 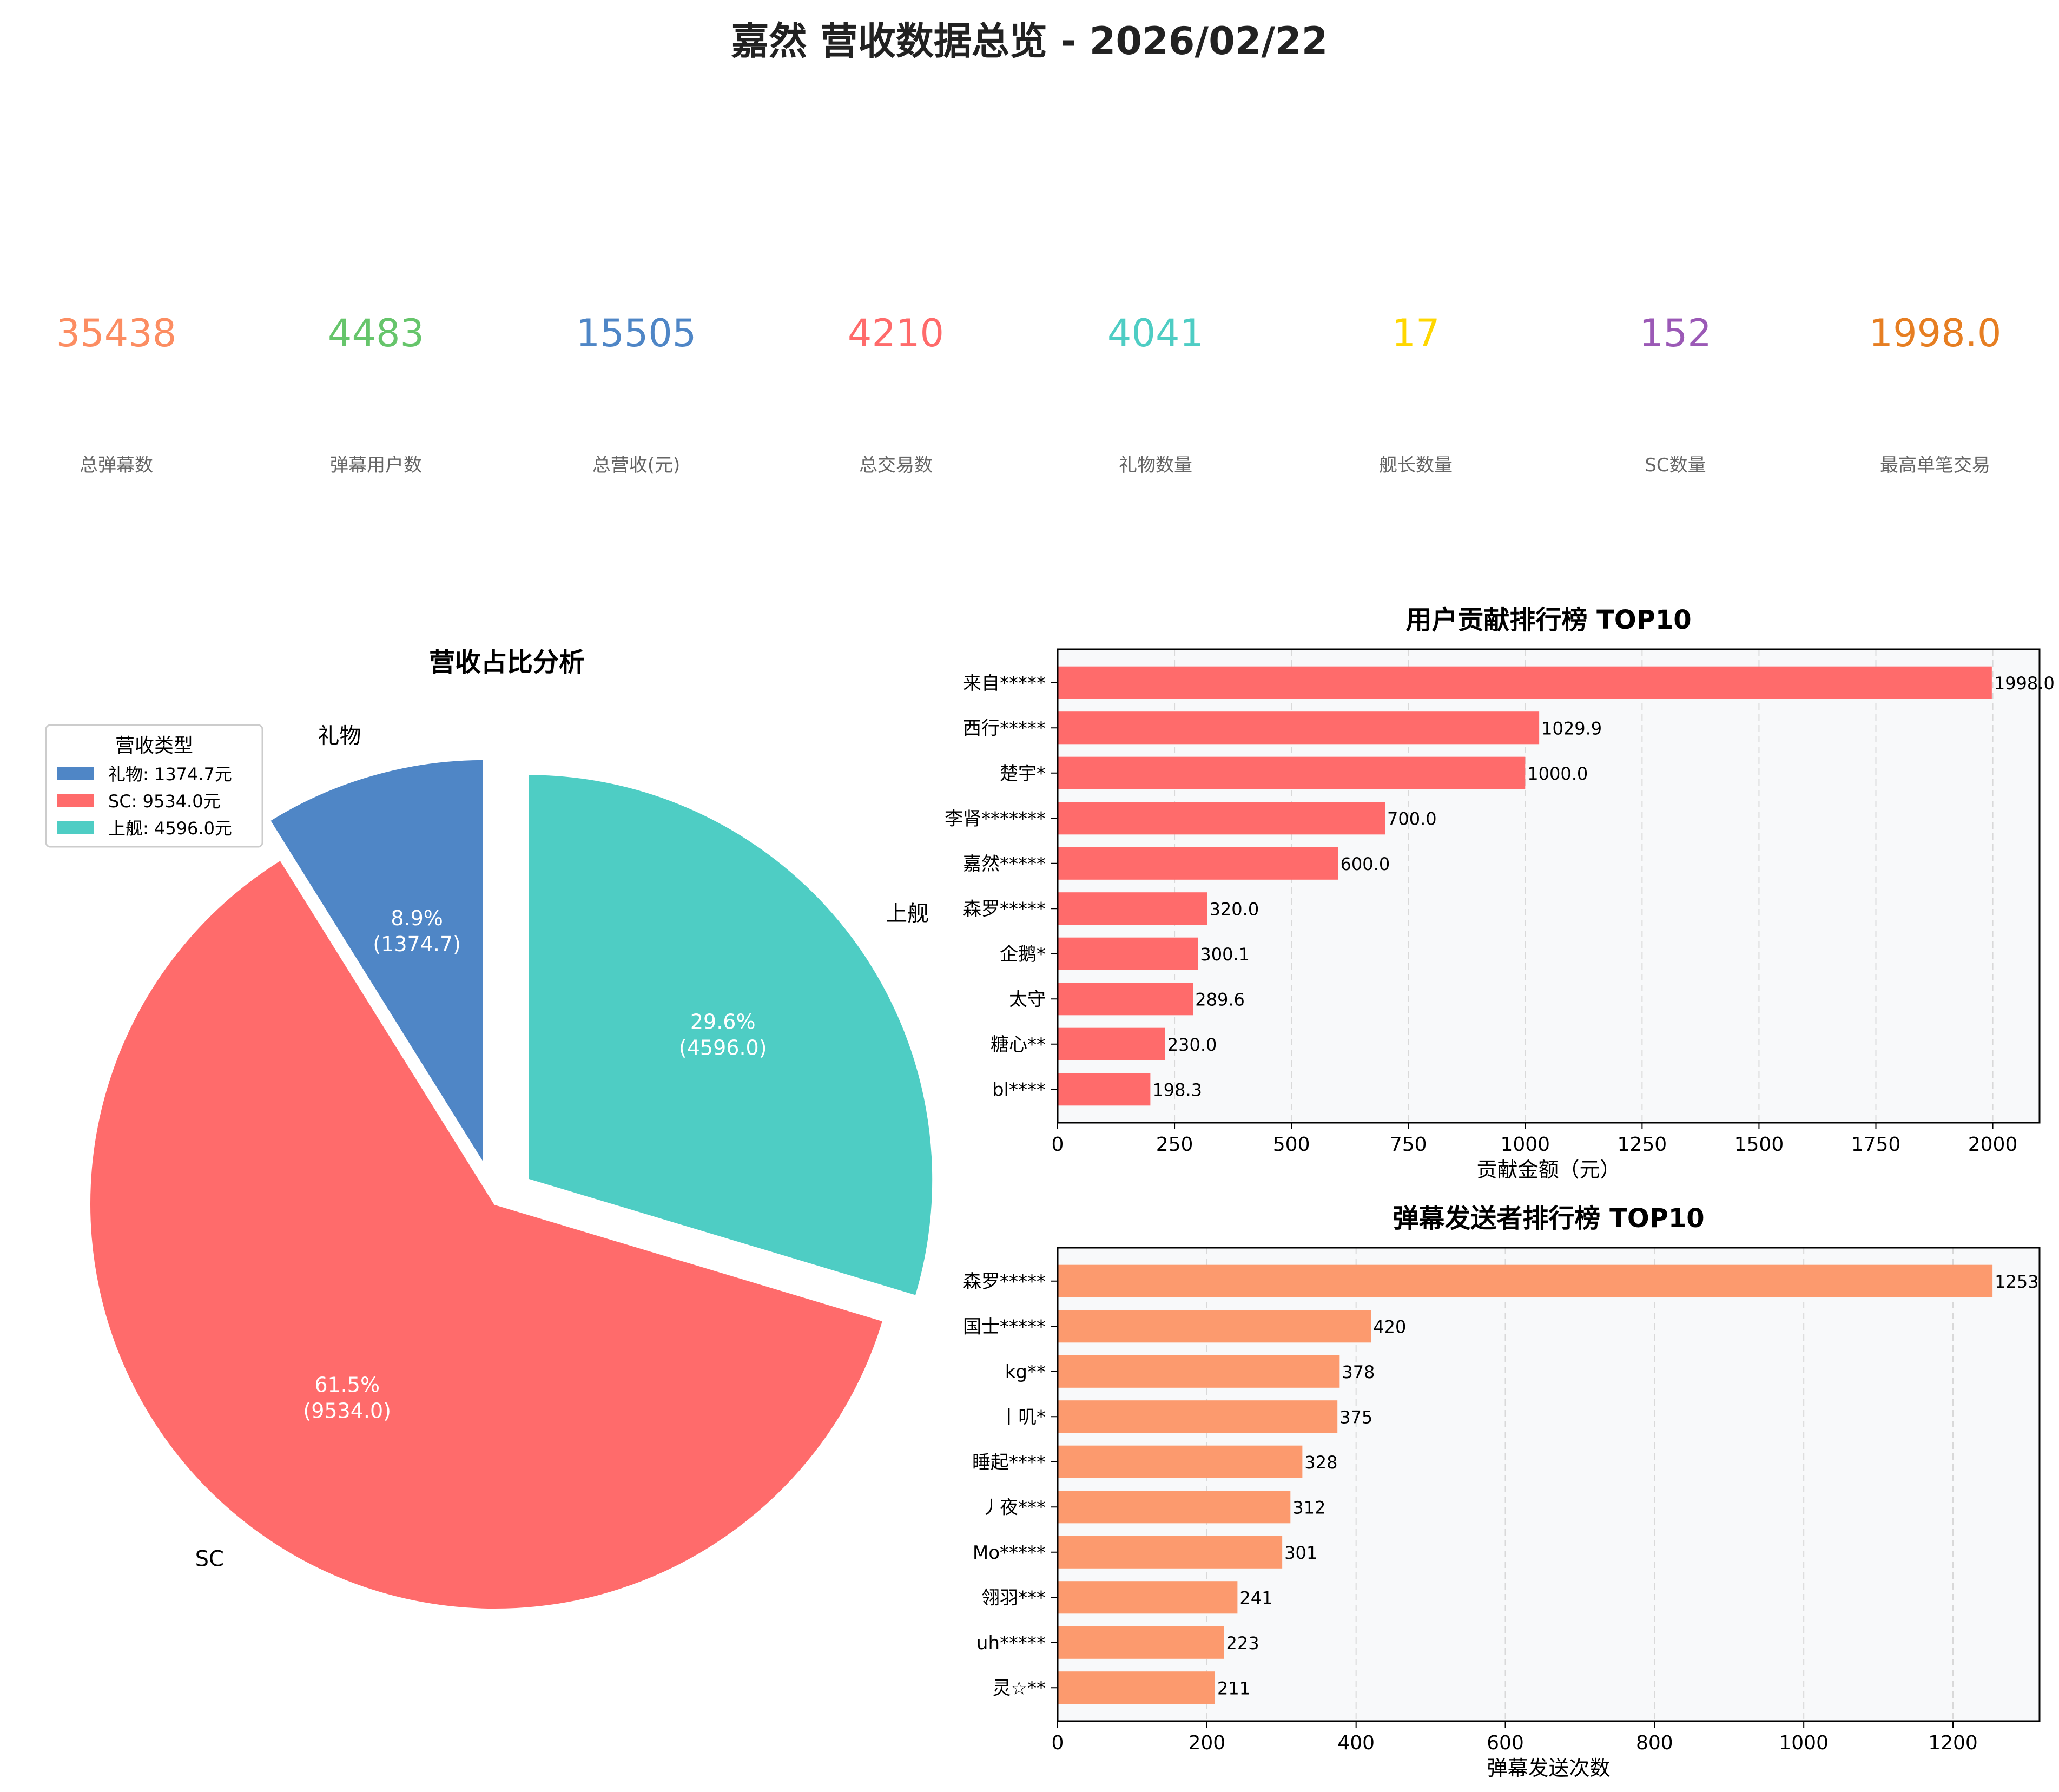 What do you see at coordinates (1177, 1089) in the screenshot?
I see `contribution-value-label: 198.3` at bounding box center [1177, 1089].